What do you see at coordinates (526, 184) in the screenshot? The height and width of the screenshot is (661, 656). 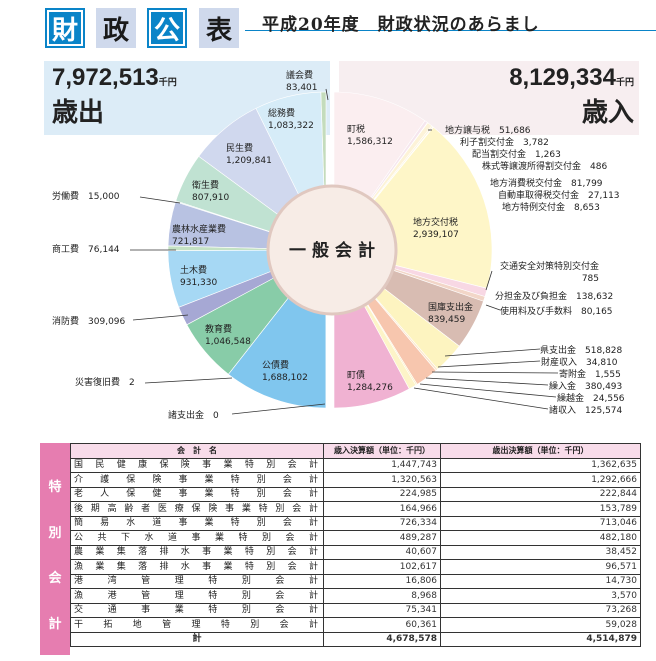 I see `slice-name: 地方消費税交付金` at bounding box center [526, 184].